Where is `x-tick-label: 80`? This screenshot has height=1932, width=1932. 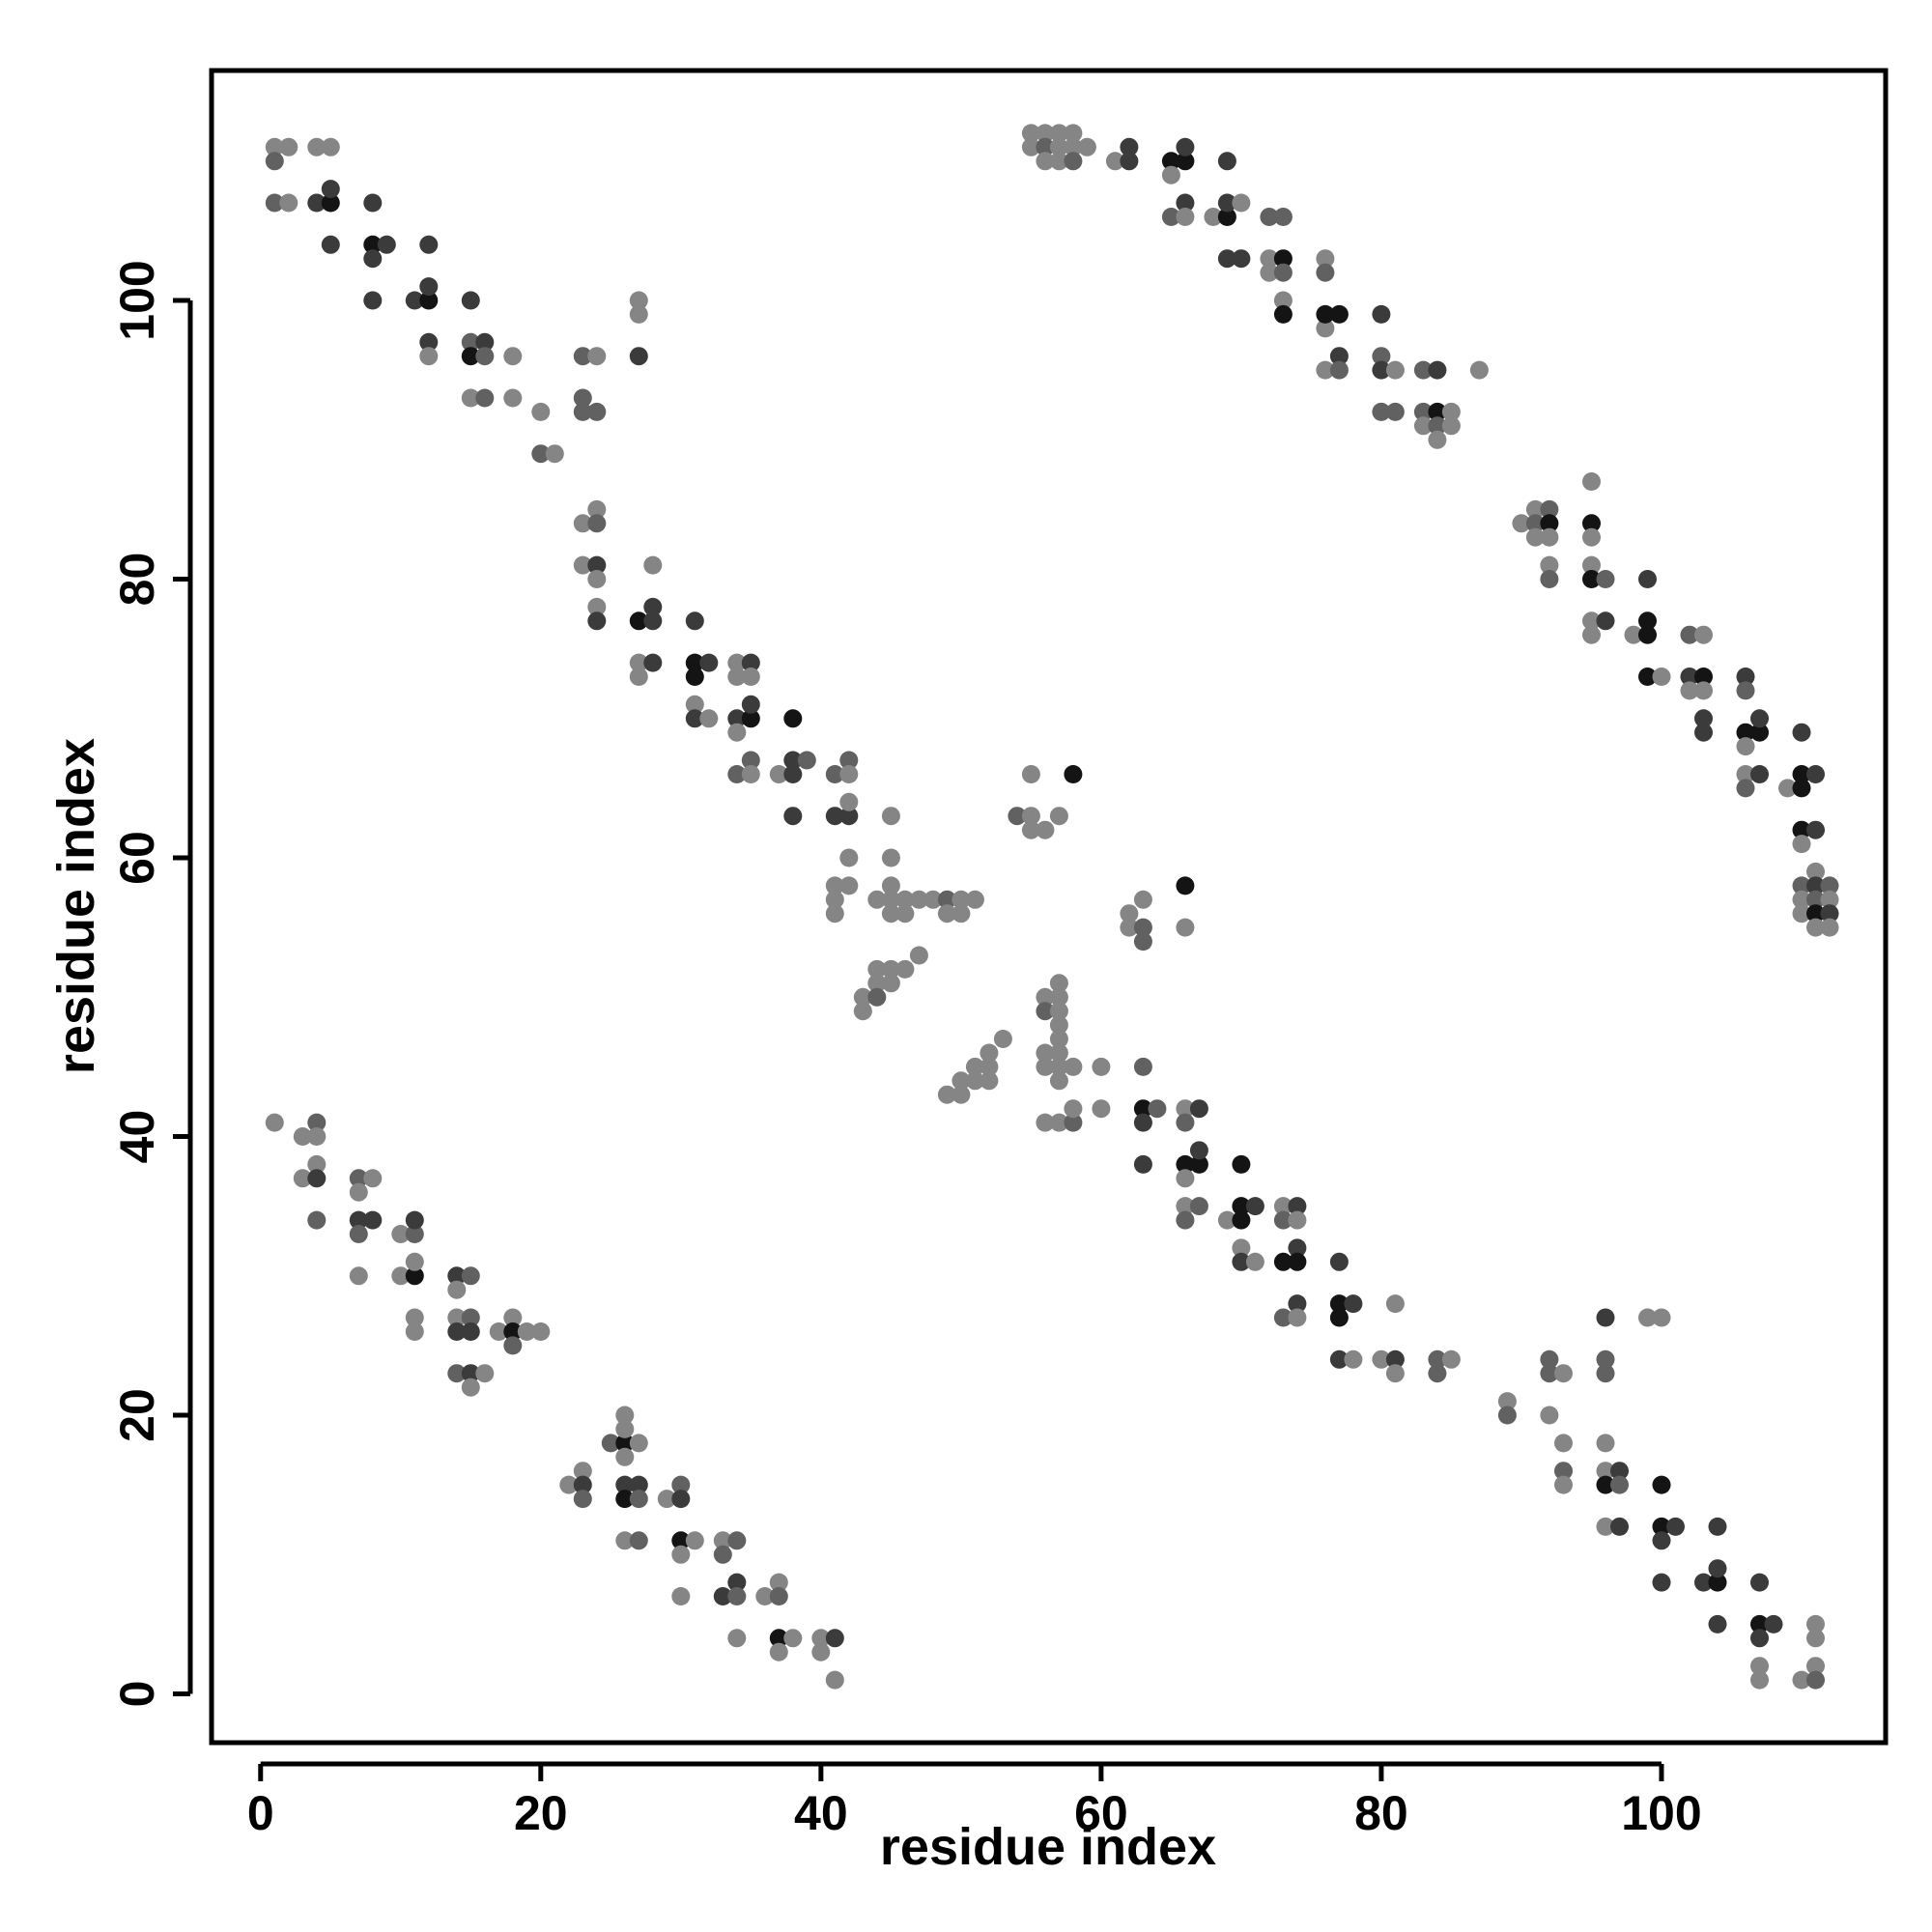
x-tick-label: 80 is located at coordinates (1381, 1813).